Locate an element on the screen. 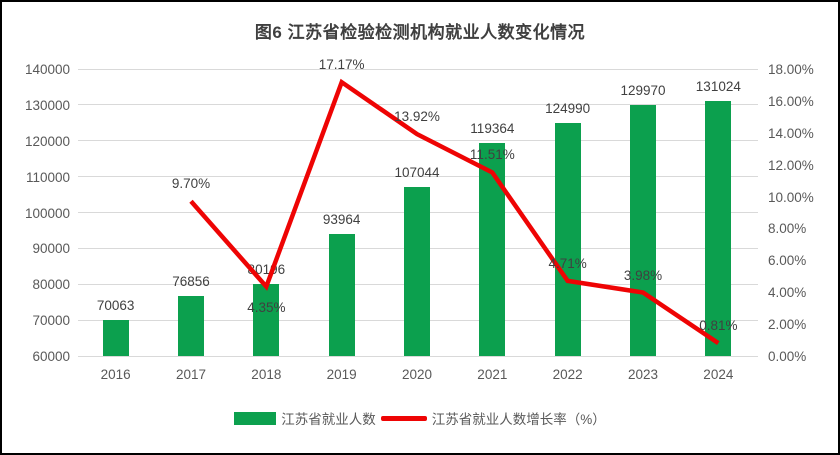 This screenshot has height=455, width=840. line-value-label: 0.81% is located at coordinates (718, 326).